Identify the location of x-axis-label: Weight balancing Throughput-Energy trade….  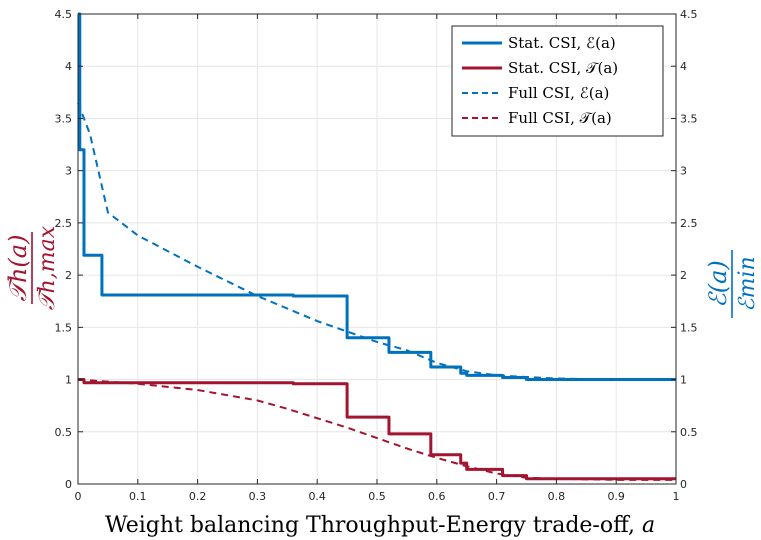
(380, 525).